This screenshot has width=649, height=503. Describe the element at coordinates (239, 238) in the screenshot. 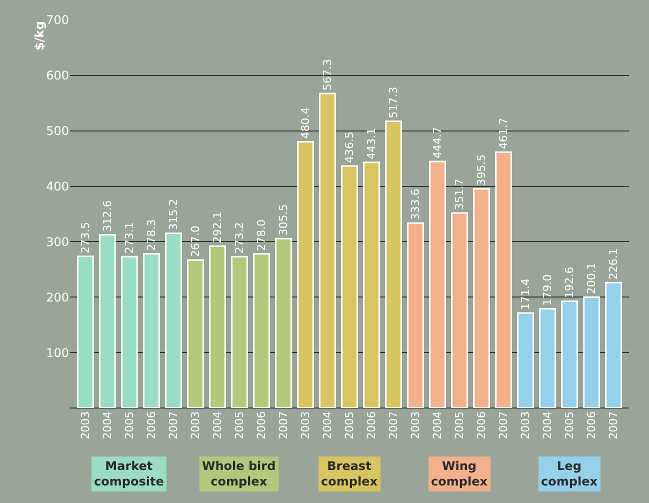

I see `data-label: 273.2` at that location.